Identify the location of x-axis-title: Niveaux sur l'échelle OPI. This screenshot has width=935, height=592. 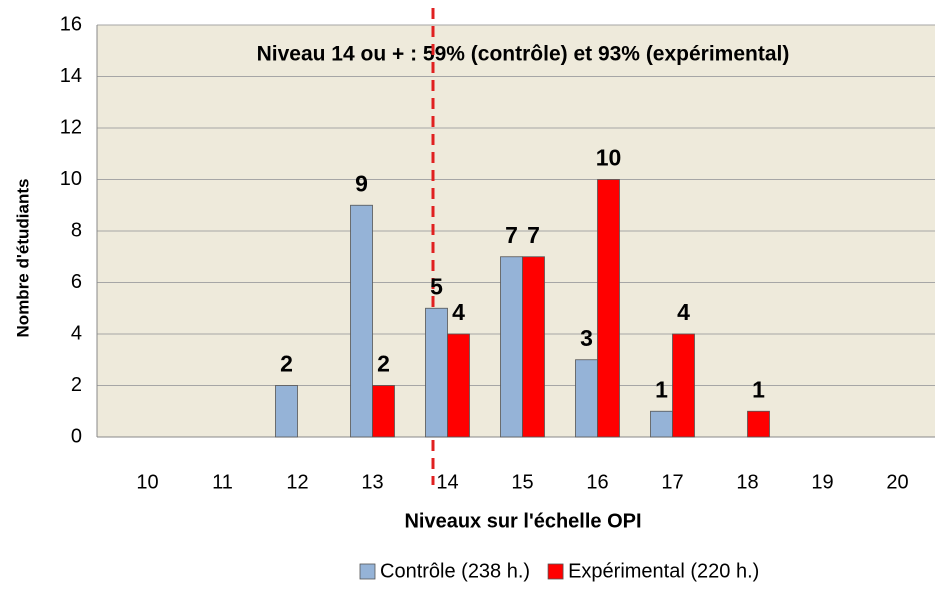
(522, 521).